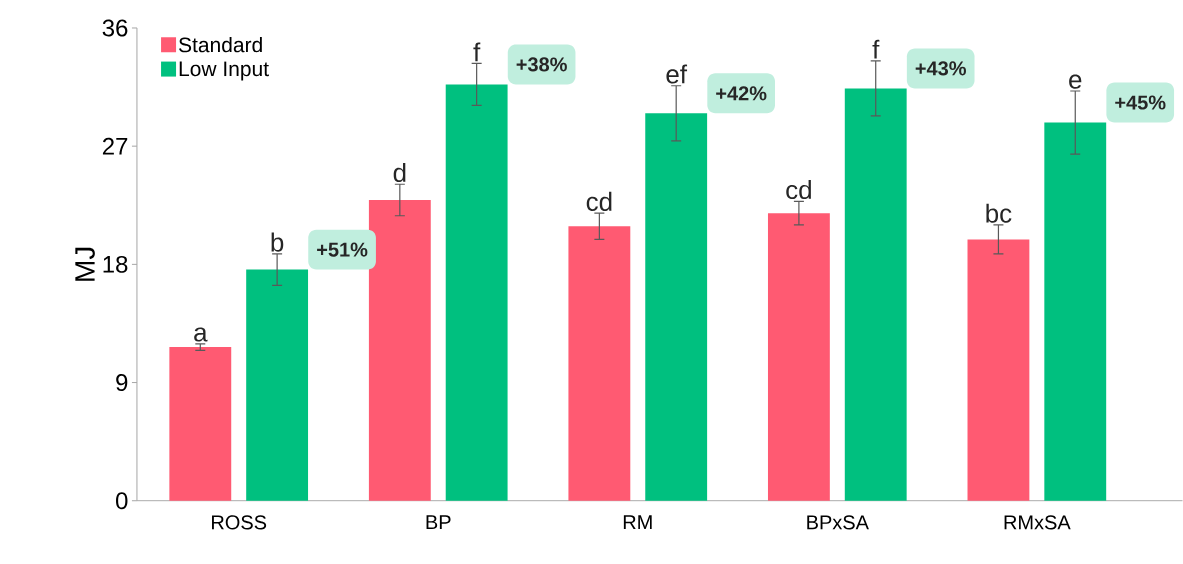  I want to click on y-axis-title: MJ, so click(85, 264).